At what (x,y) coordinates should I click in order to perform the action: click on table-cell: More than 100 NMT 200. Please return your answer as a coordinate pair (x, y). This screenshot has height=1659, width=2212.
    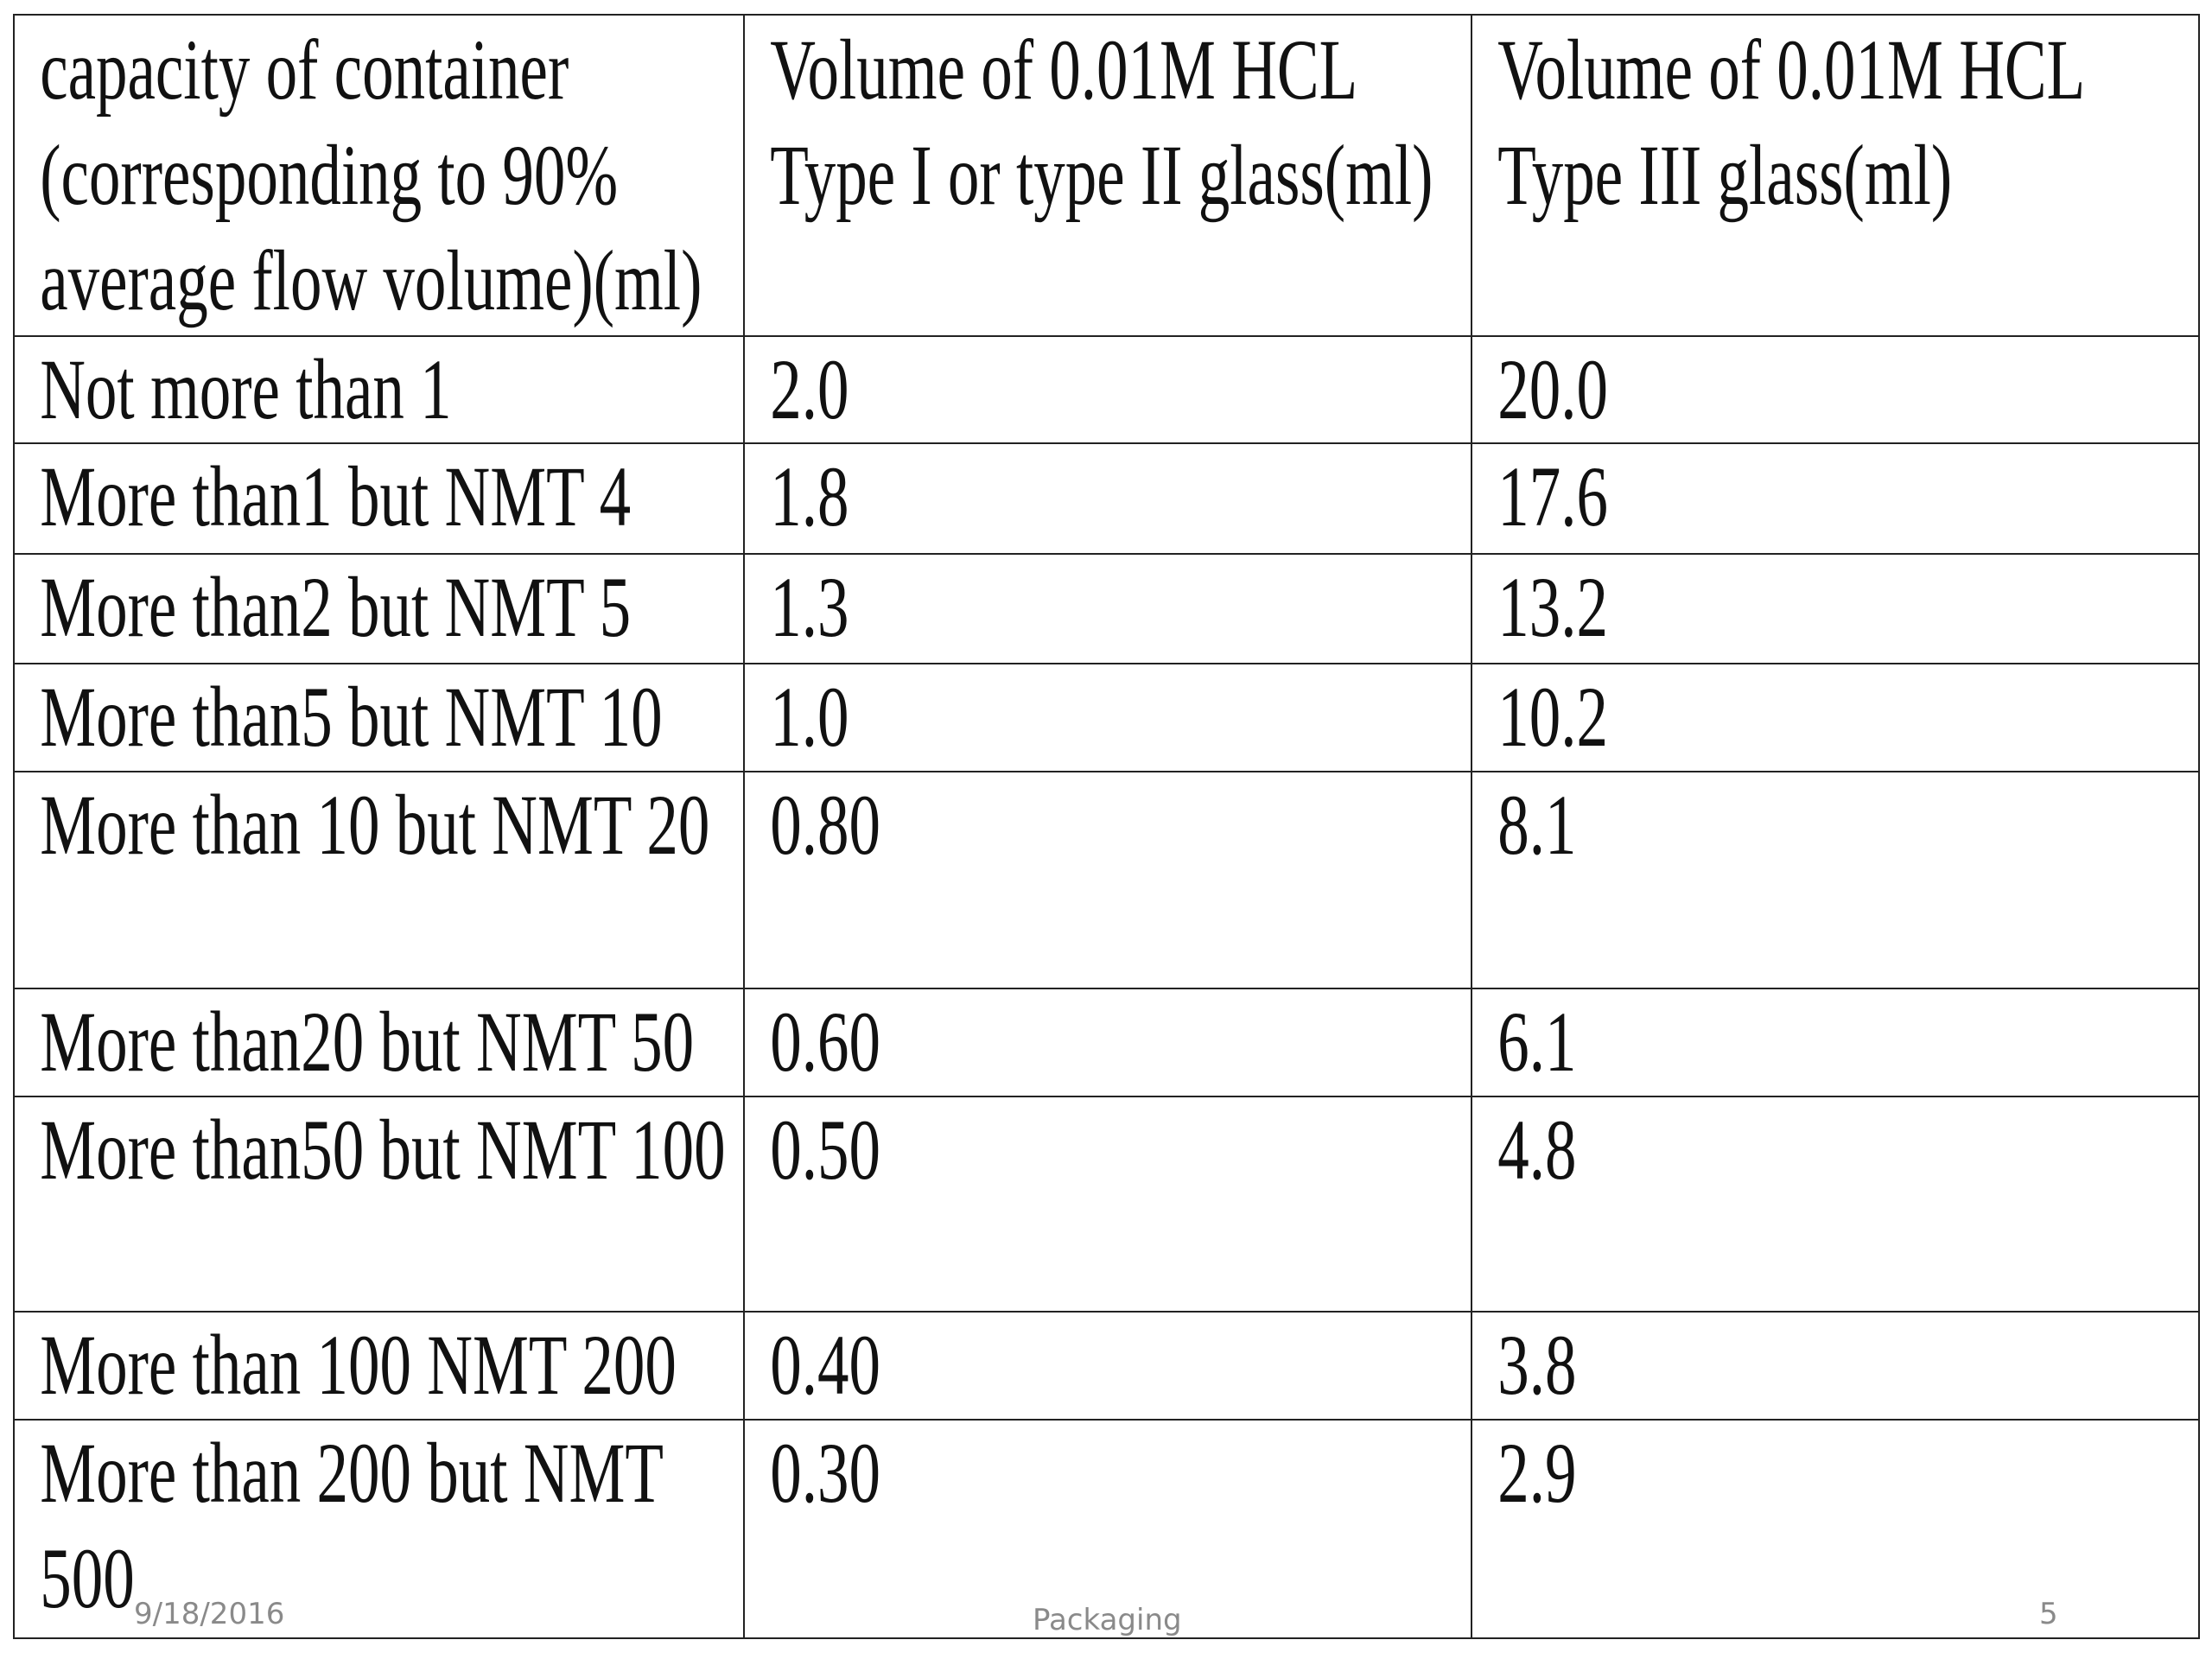
    Looking at the image, I should click on (379, 1366).